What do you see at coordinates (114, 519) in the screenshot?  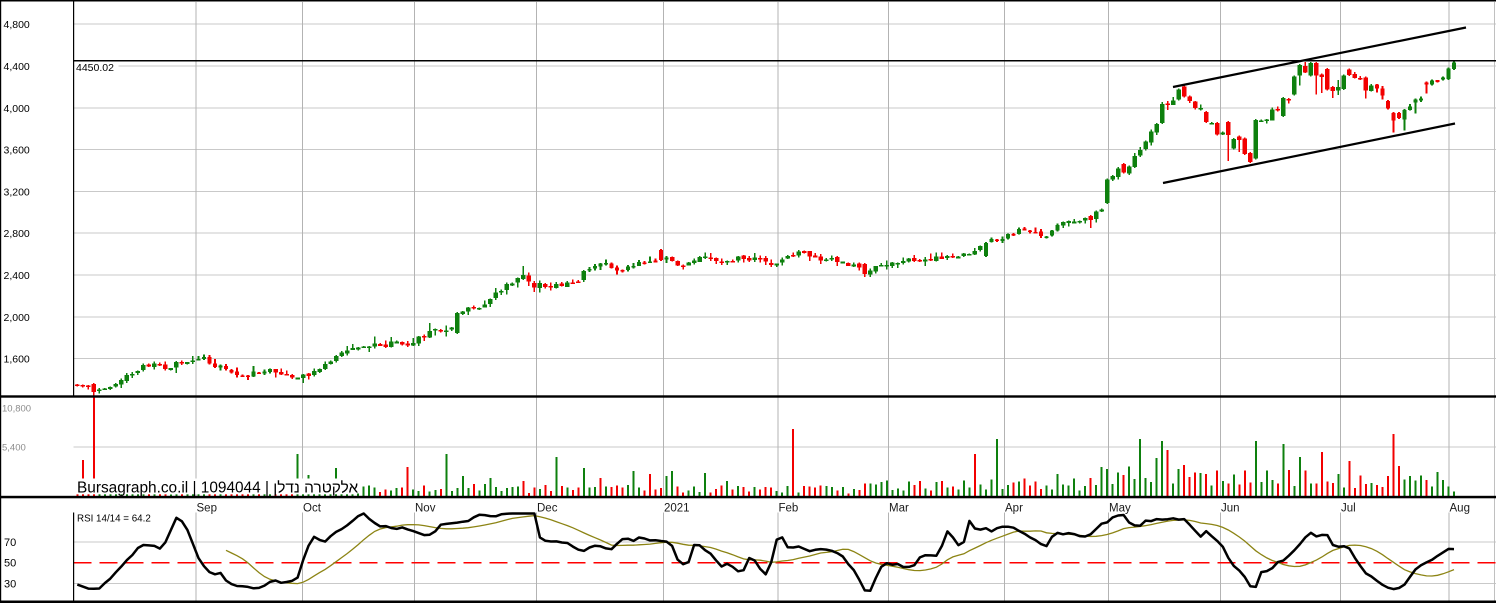 I see `svg-text: RSI 14/14 = 64.2` at bounding box center [114, 519].